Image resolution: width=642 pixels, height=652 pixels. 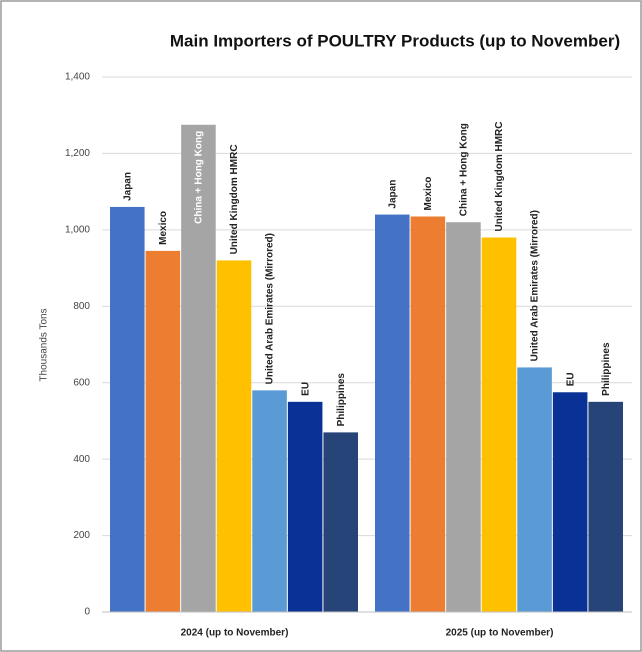 I want to click on y-tick-label: 1,000, so click(x=77, y=229).